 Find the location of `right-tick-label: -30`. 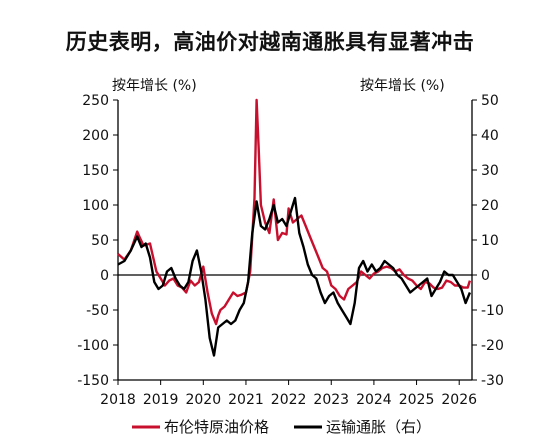

right-tick-label: -30 is located at coordinates (492, 381).